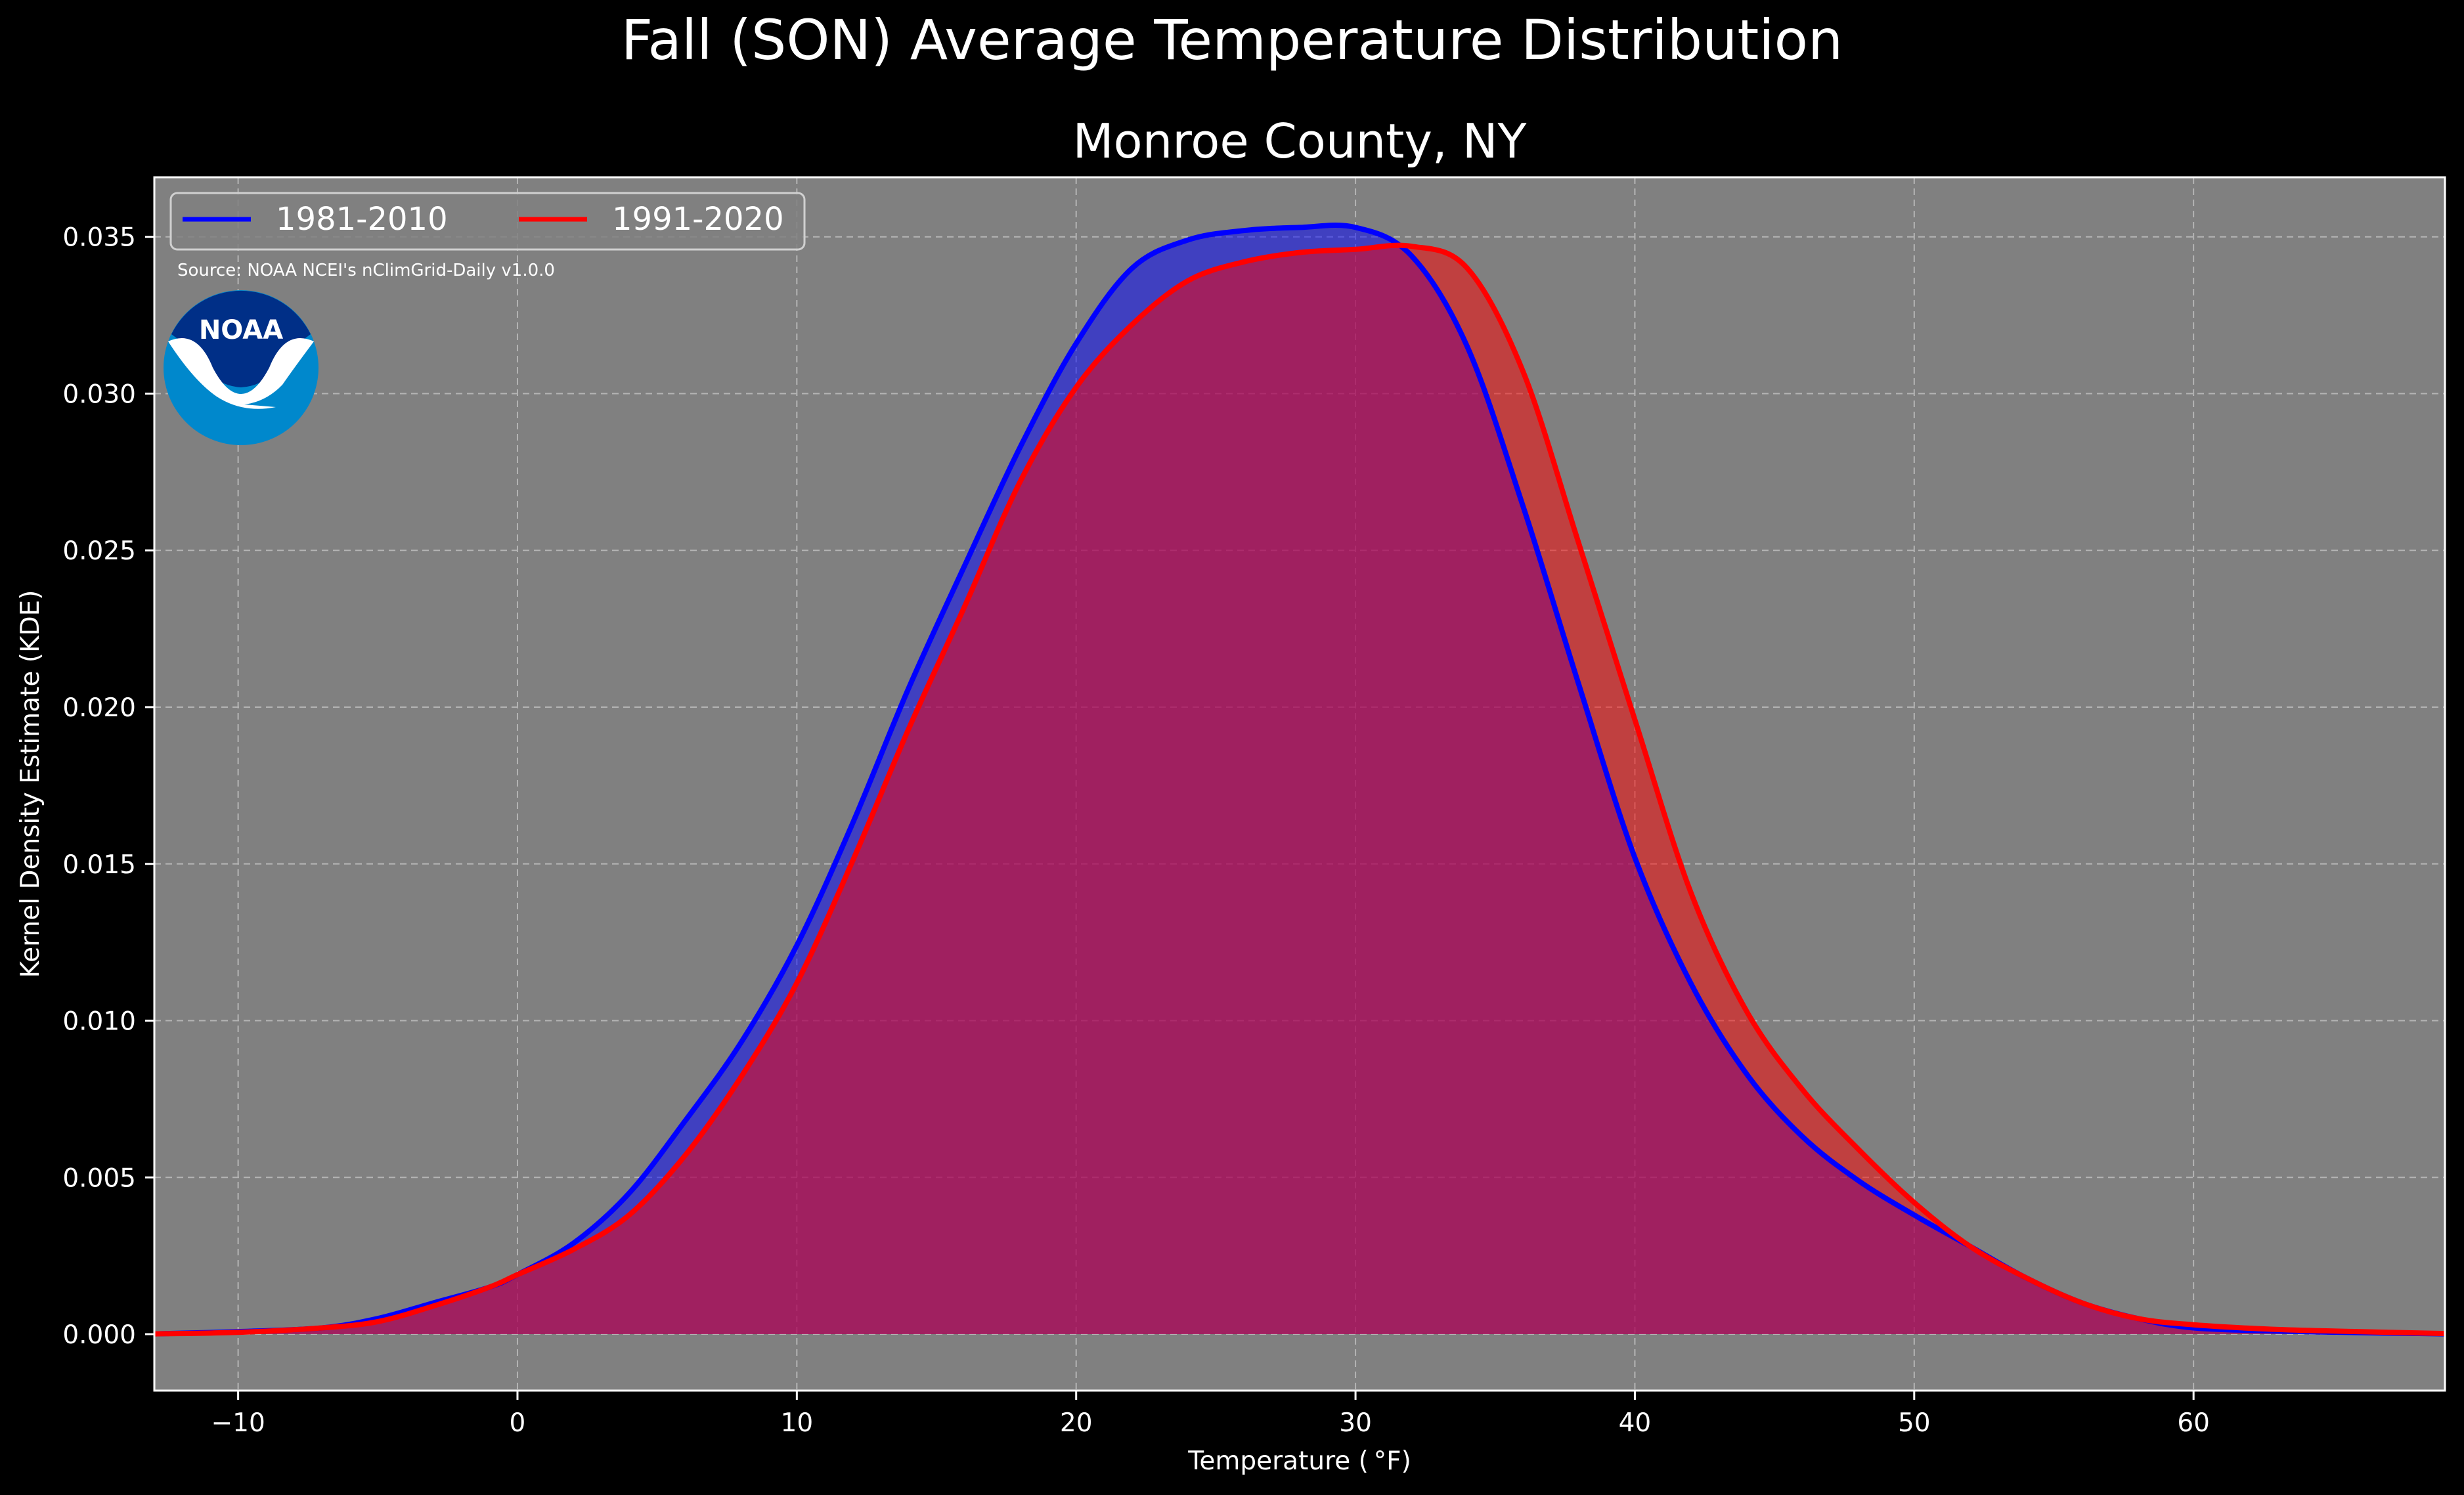 The width and height of the screenshot is (2464, 1495). Describe the element at coordinates (238, 1423) in the screenshot. I see `x-tick-label: −10` at that location.